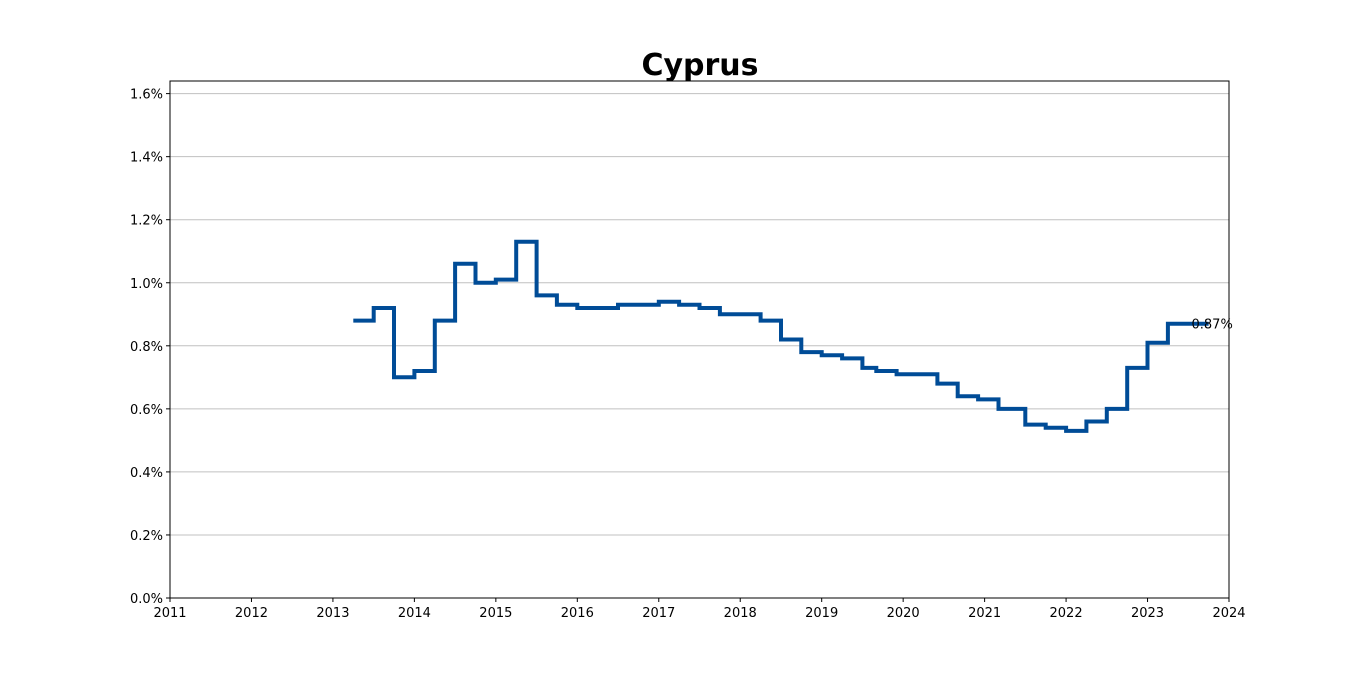 Image resolution: width=1366 pixels, height=683 pixels. What do you see at coordinates (146, 599) in the screenshot?
I see `y-tick-label: 0.0%` at bounding box center [146, 599].